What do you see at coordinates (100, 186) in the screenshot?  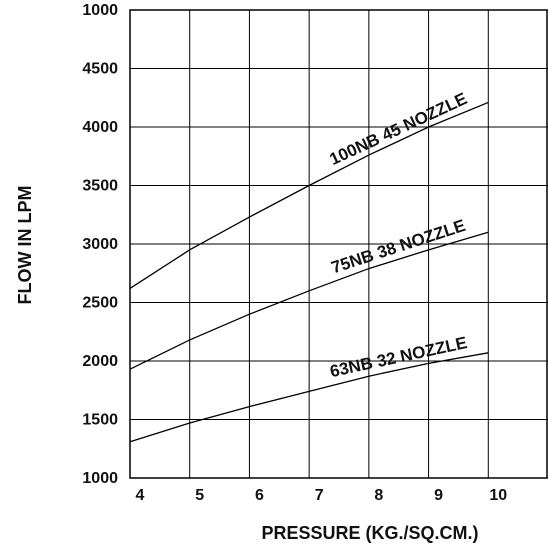 I see `y-tick-label: 3500` at bounding box center [100, 186].